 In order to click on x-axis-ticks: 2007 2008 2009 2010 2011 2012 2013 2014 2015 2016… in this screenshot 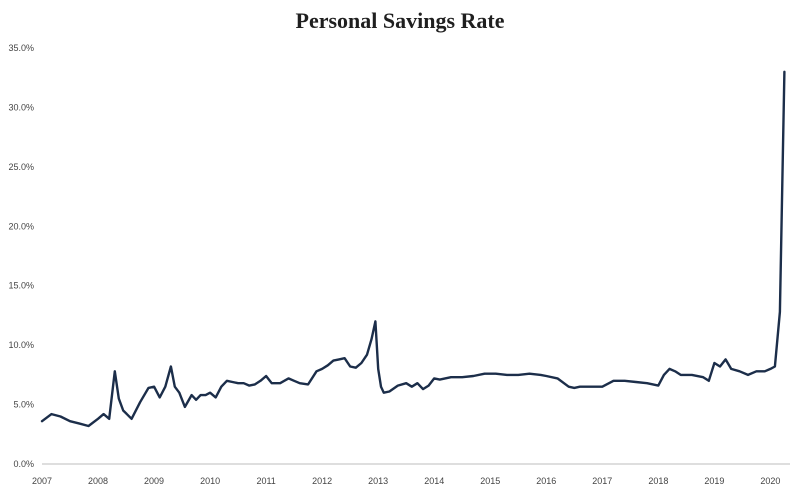, I will do `click(406, 481)`.